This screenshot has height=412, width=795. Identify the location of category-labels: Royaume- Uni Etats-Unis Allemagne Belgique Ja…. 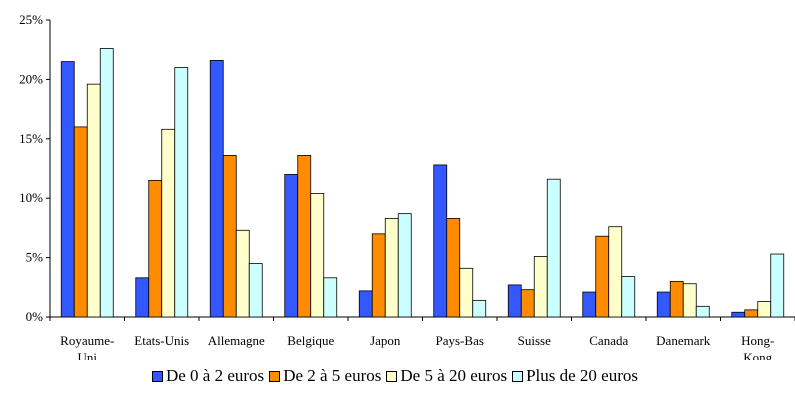
(417, 346).